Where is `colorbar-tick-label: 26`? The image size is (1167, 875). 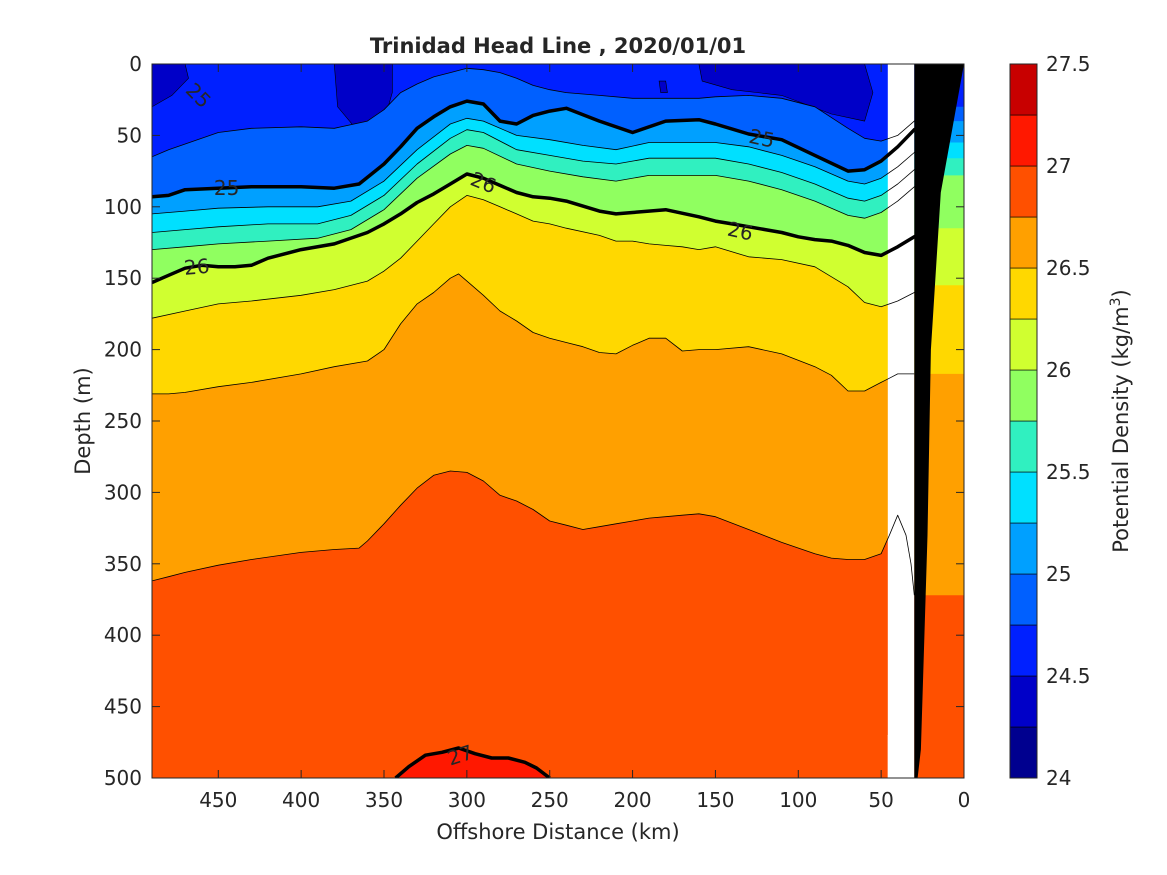
colorbar-tick-label: 26 is located at coordinates (1058, 370).